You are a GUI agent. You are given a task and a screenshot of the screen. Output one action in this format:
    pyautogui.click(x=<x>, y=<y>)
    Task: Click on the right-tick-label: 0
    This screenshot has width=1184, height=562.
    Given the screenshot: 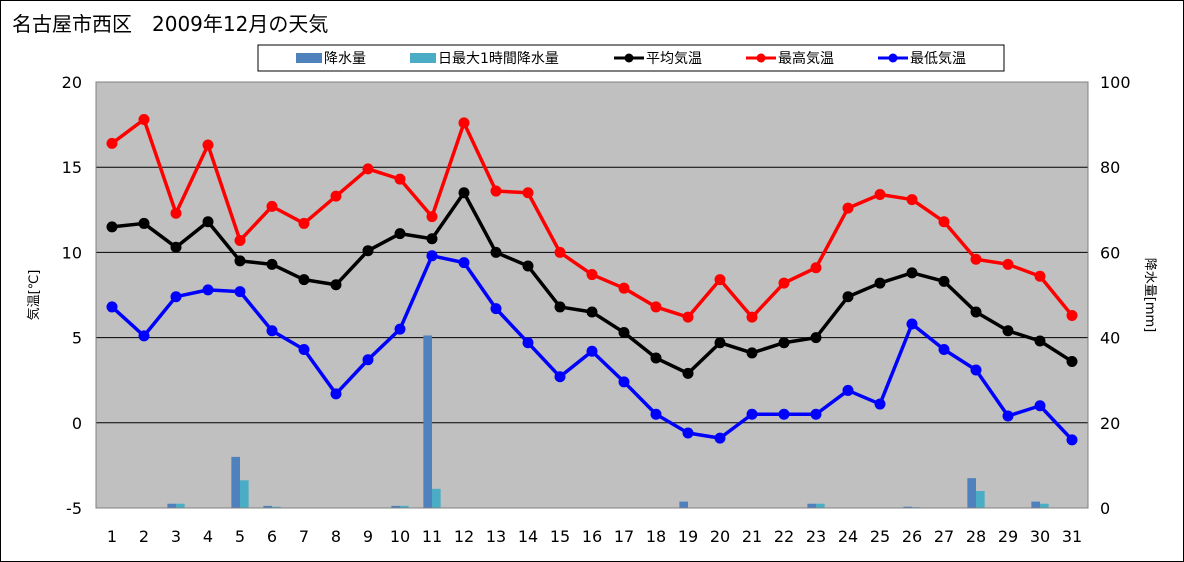 What is the action you would take?
    pyautogui.click(x=1105, y=508)
    